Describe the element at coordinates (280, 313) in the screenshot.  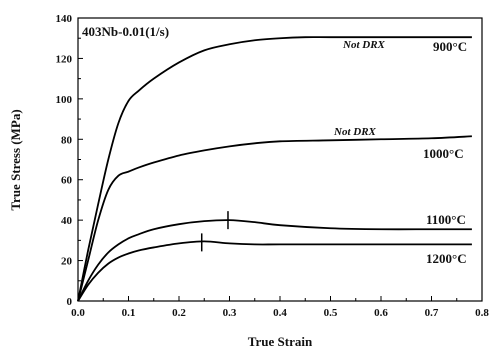
I see `x-tick-label: 0.4` at that location.